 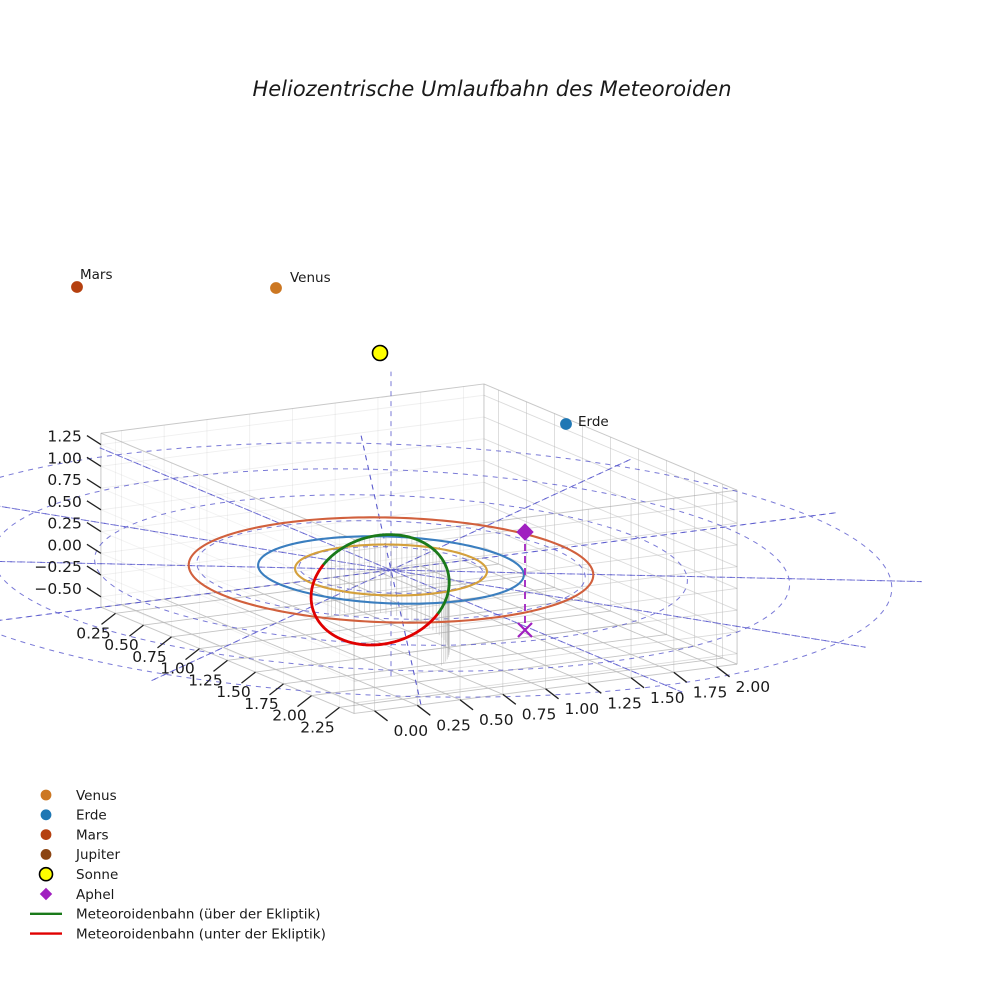 I want to click on legend-label-2: Mars, so click(x=92, y=835).